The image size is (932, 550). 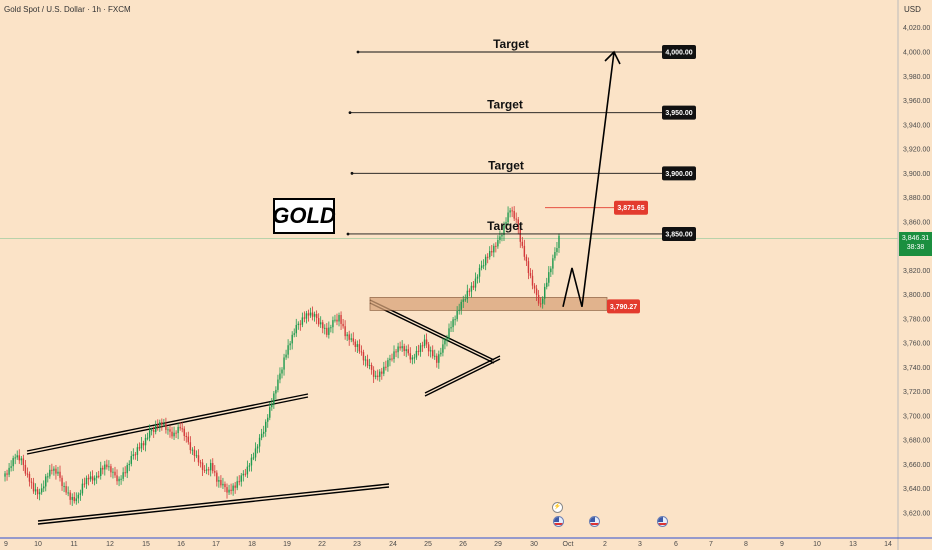 I want to click on currency-label: USD, so click(x=912, y=9).